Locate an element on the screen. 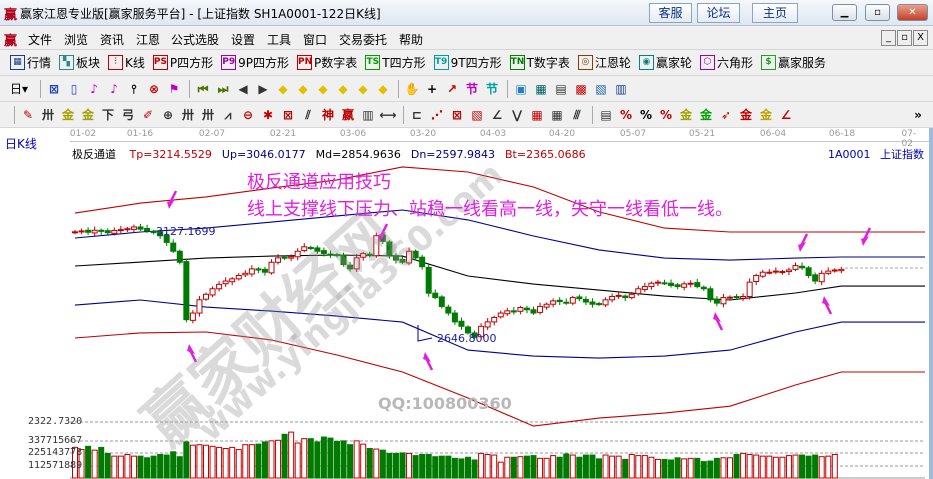 The width and height of the screenshot is (933, 479). percent-fan-icon: % is located at coordinates (626, 114).